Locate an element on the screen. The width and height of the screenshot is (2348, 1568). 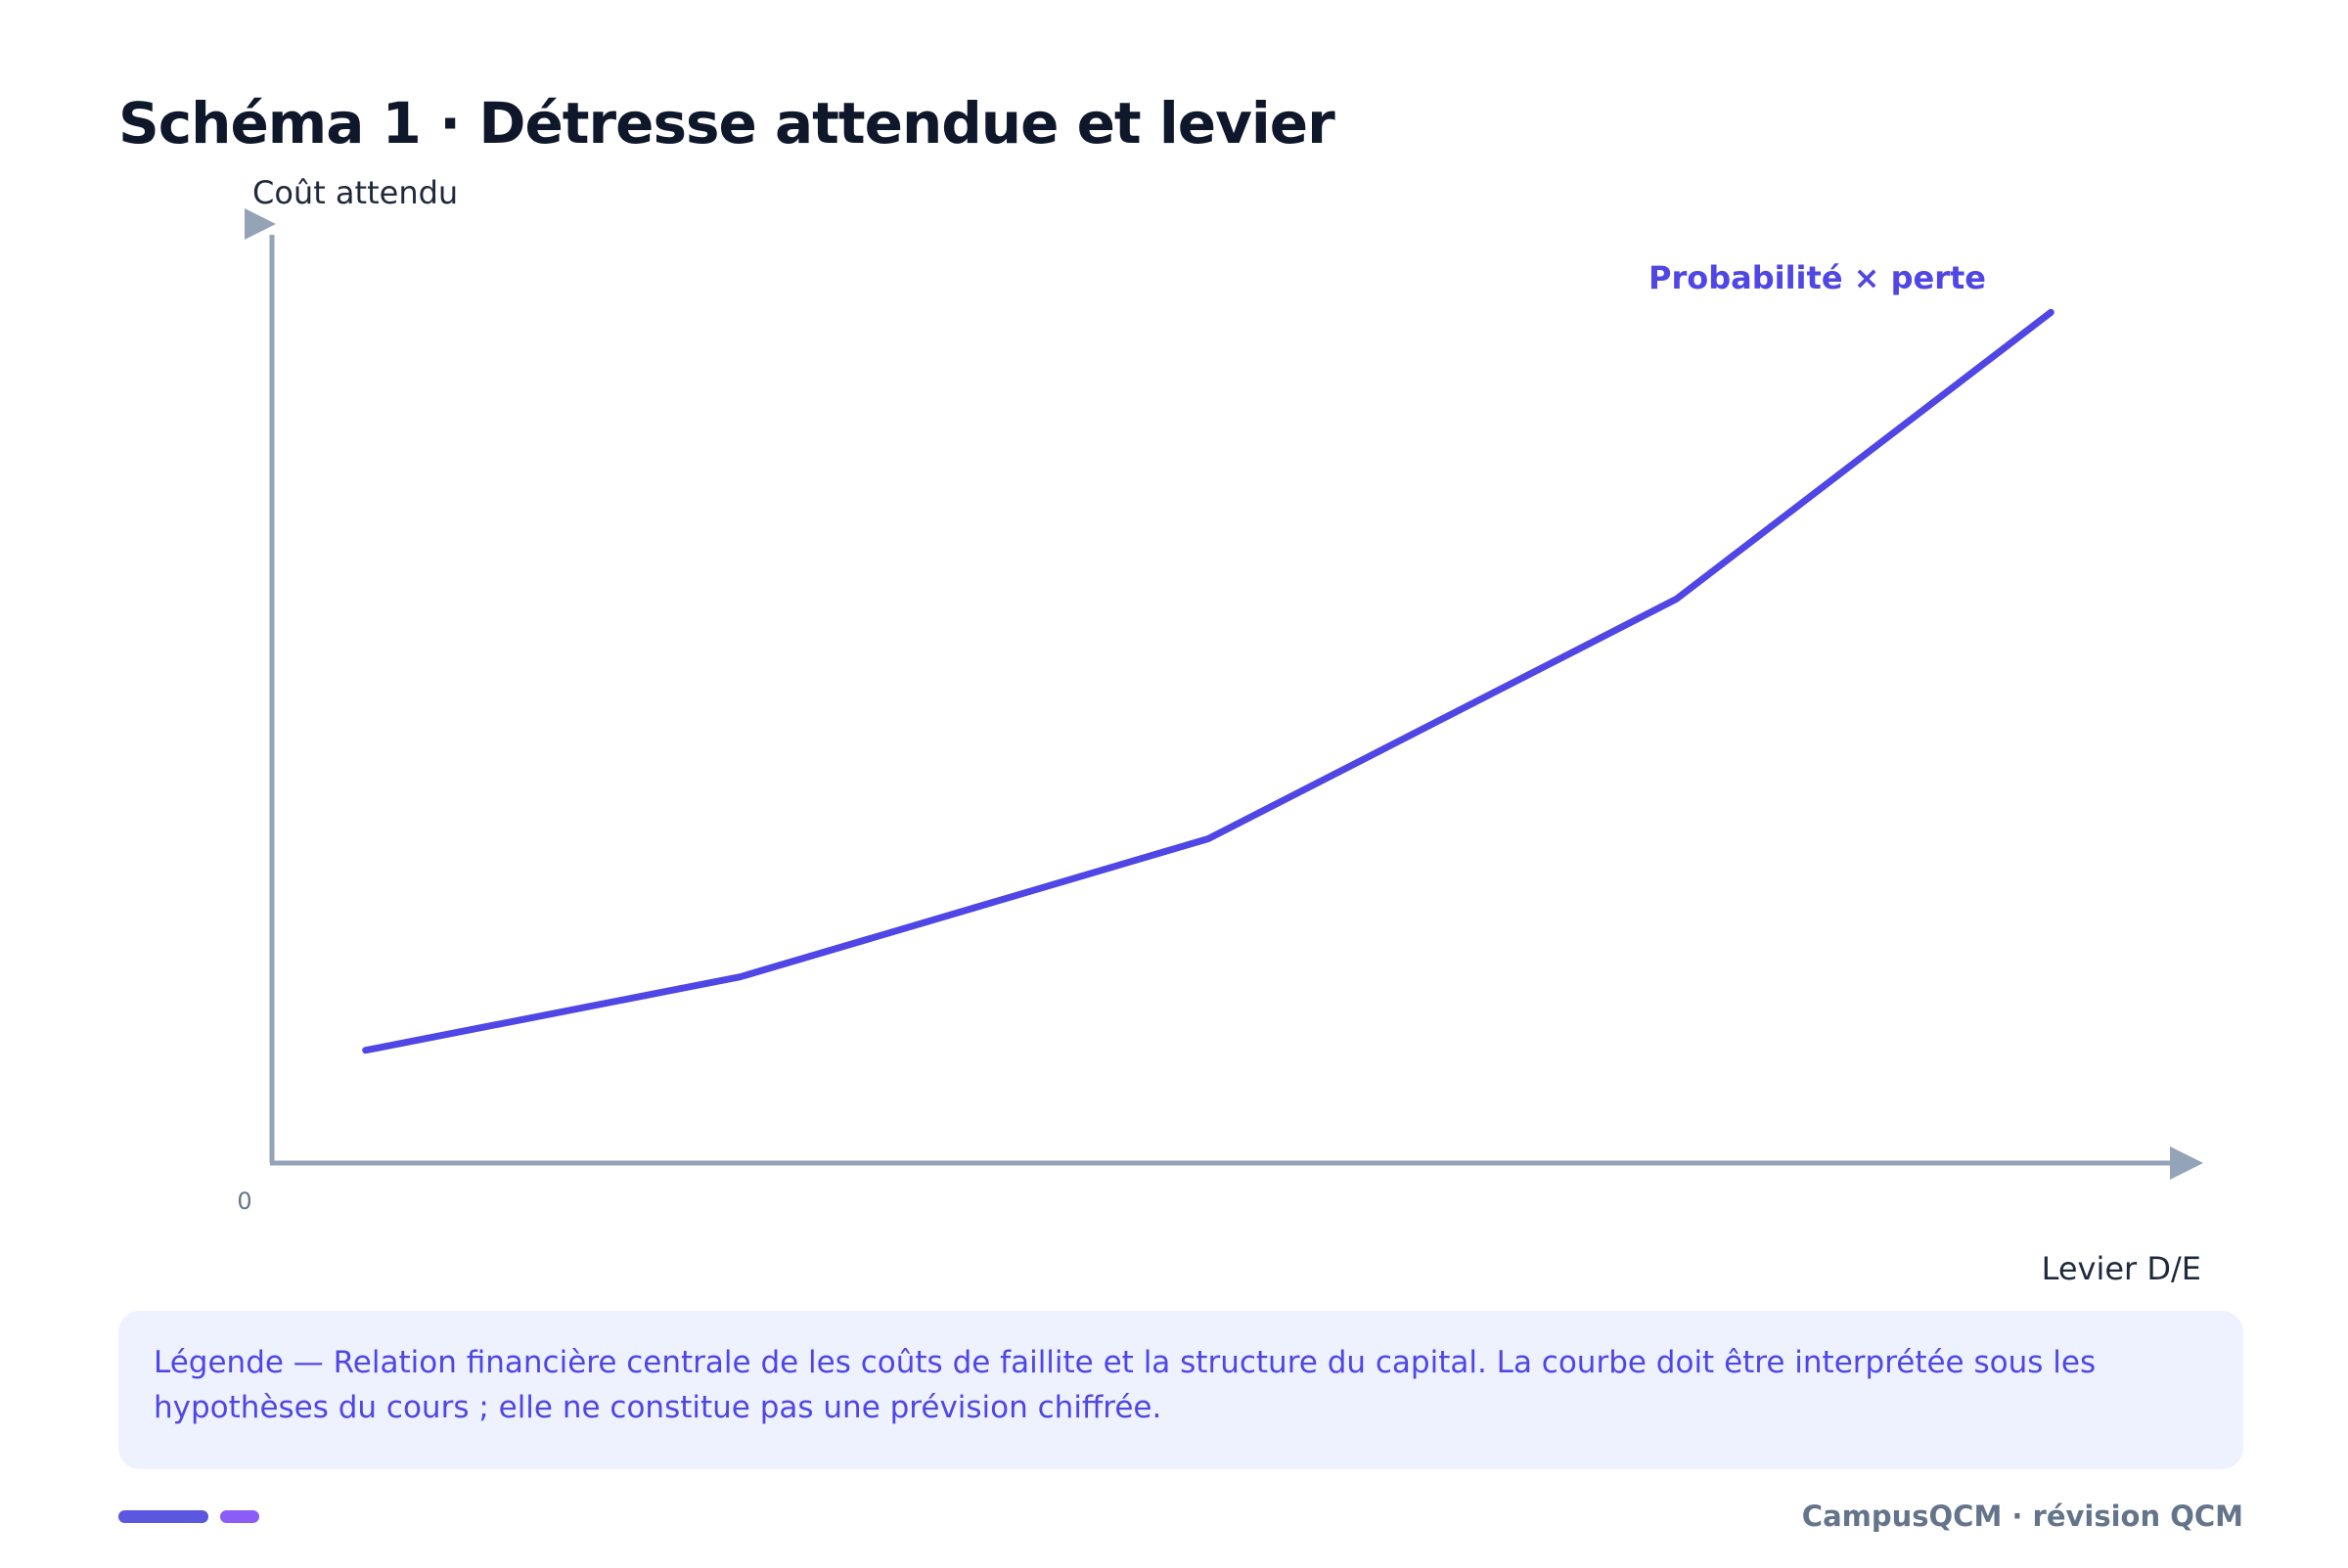
y-axis-label: Coût attendu is located at coordinates (355, 192).